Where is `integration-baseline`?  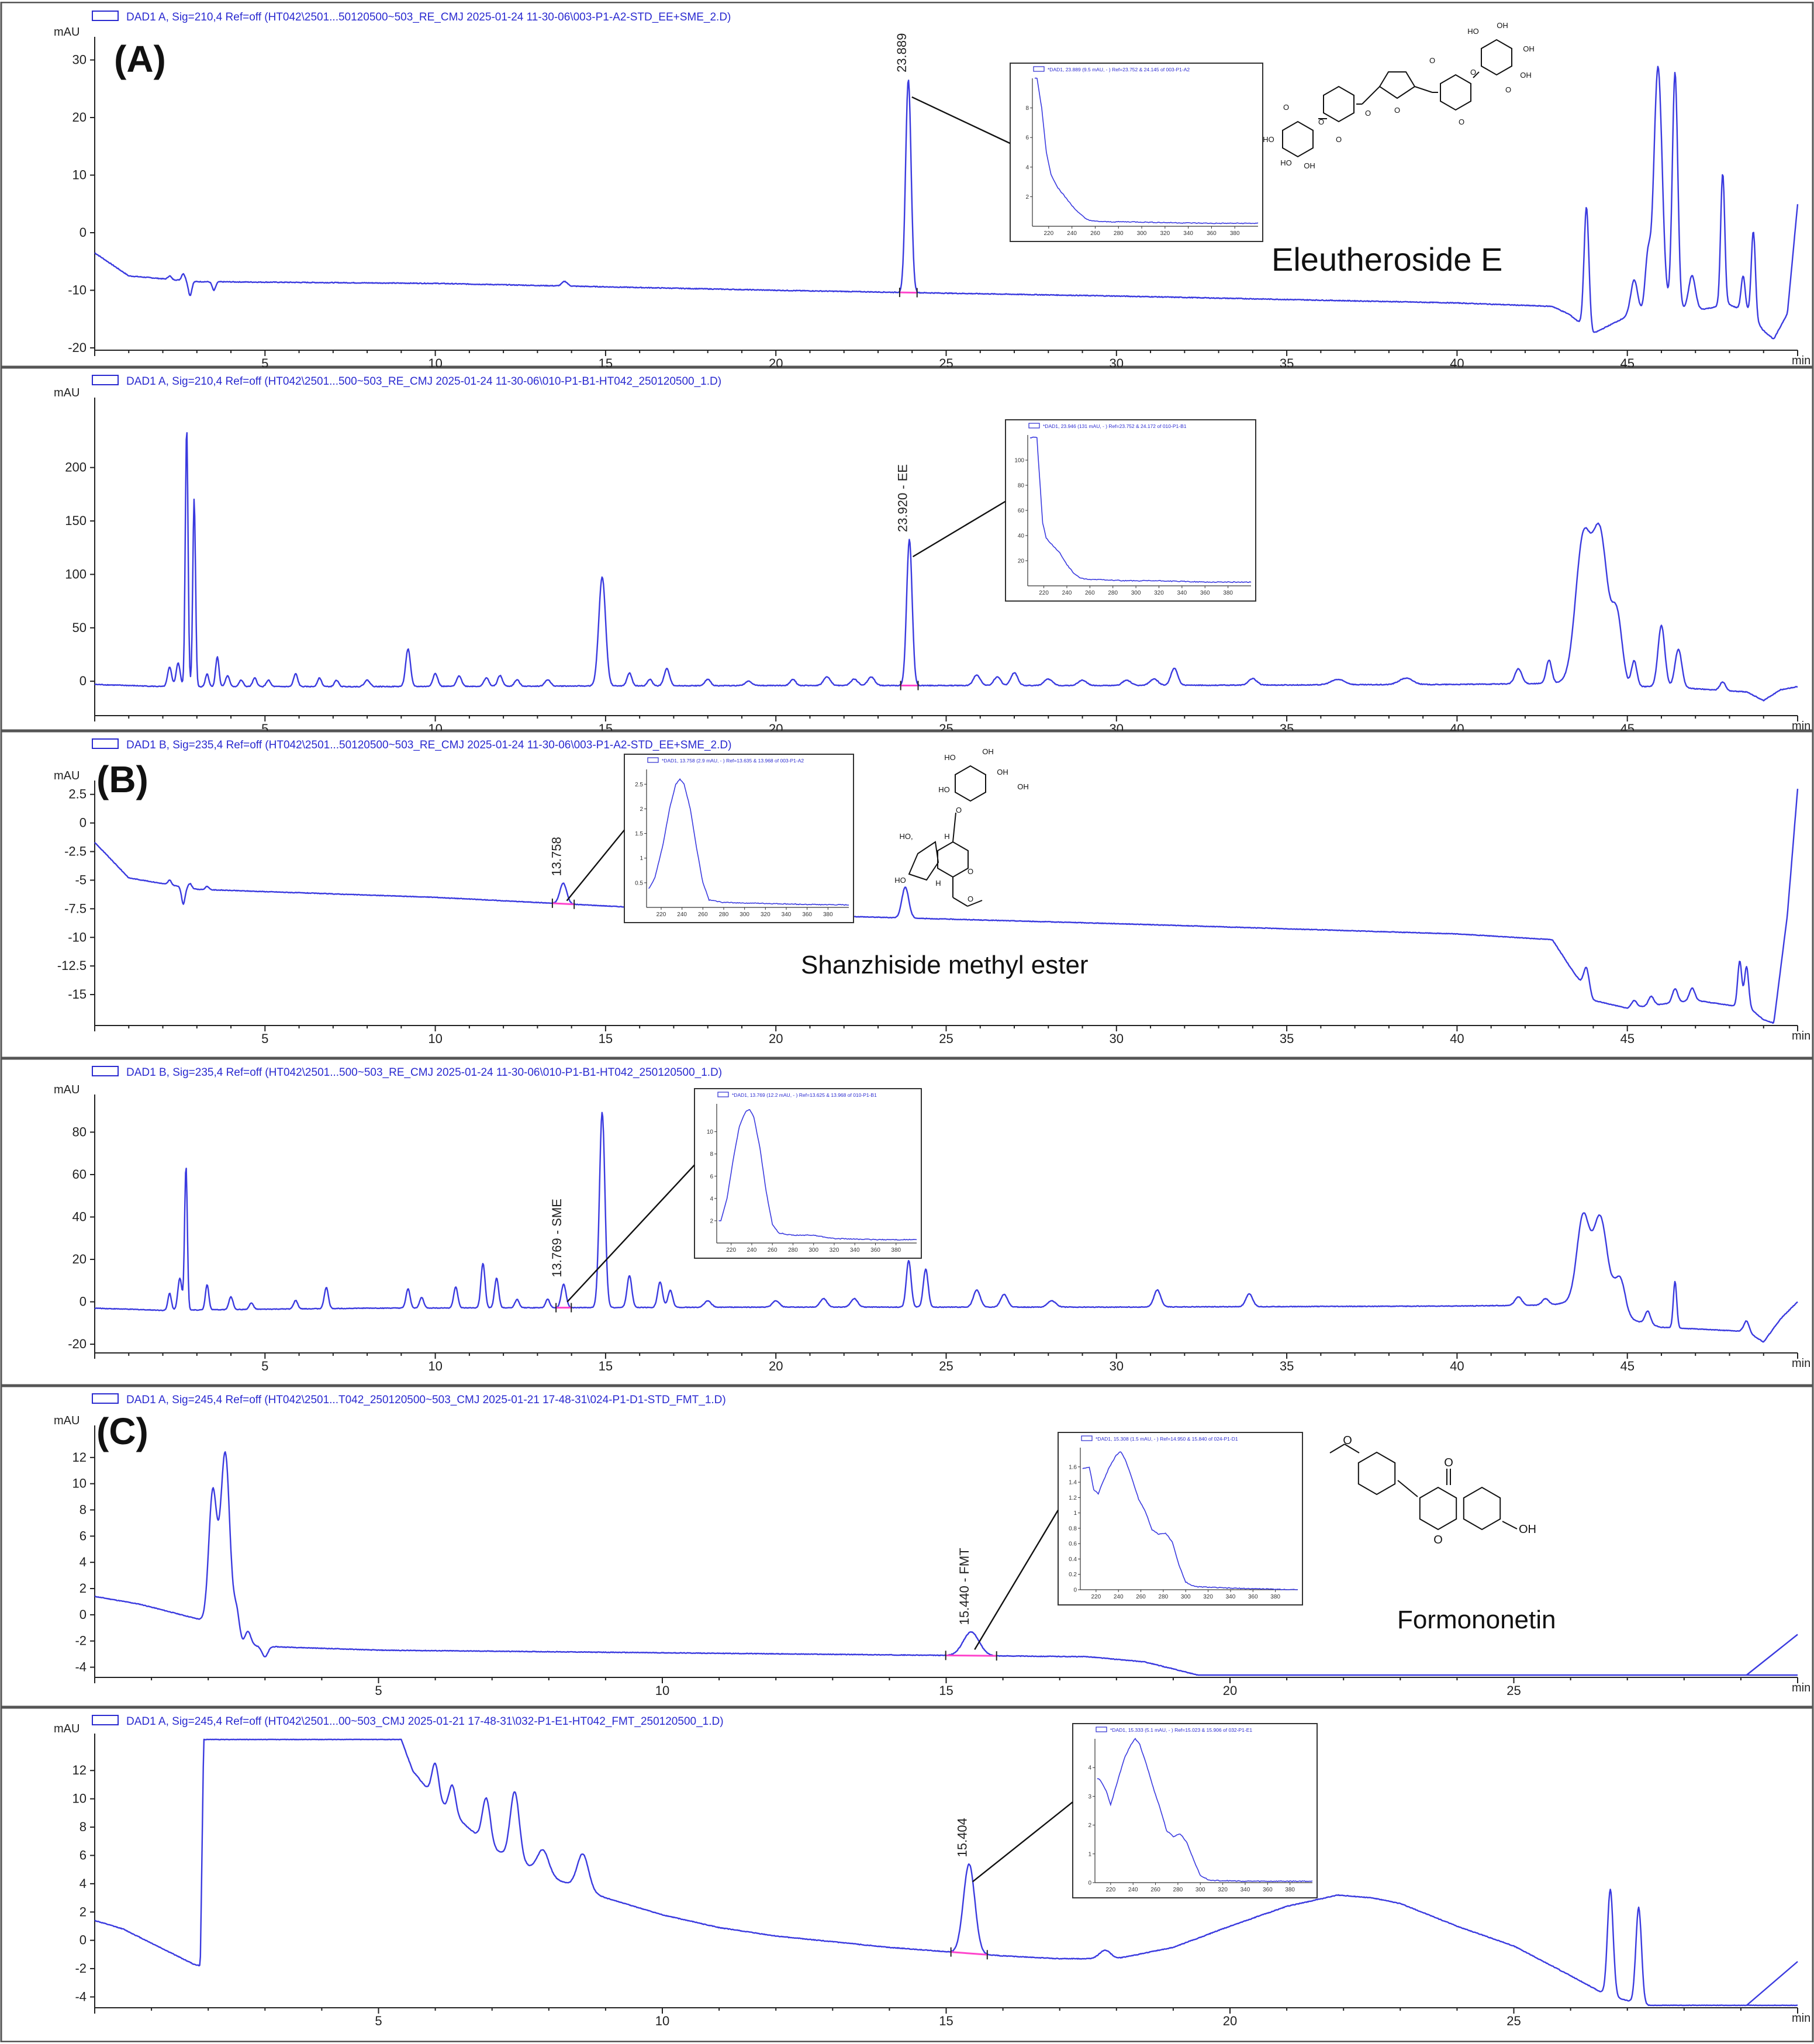 integration-baseline is located at coordinates (563, 904).